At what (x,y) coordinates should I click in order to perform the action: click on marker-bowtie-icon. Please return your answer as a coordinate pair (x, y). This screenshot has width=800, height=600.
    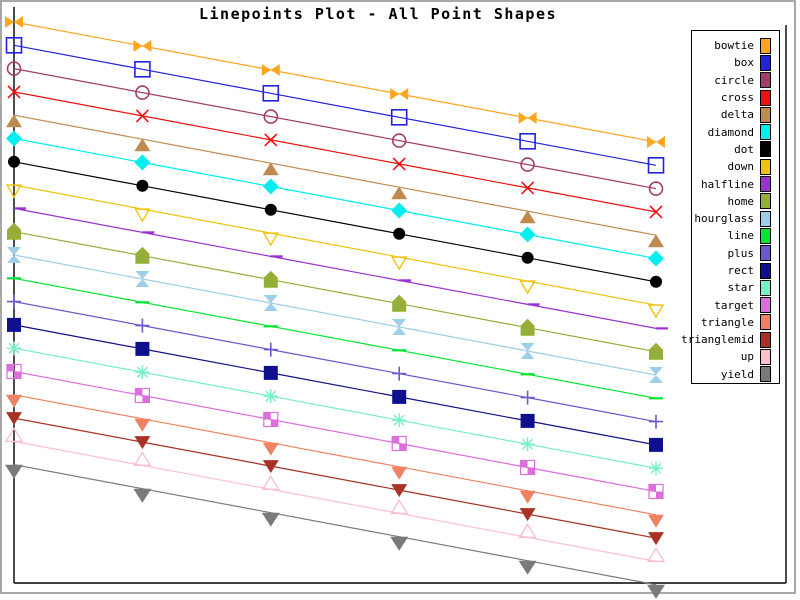
    Looking at the image, I should click on (142, 46).